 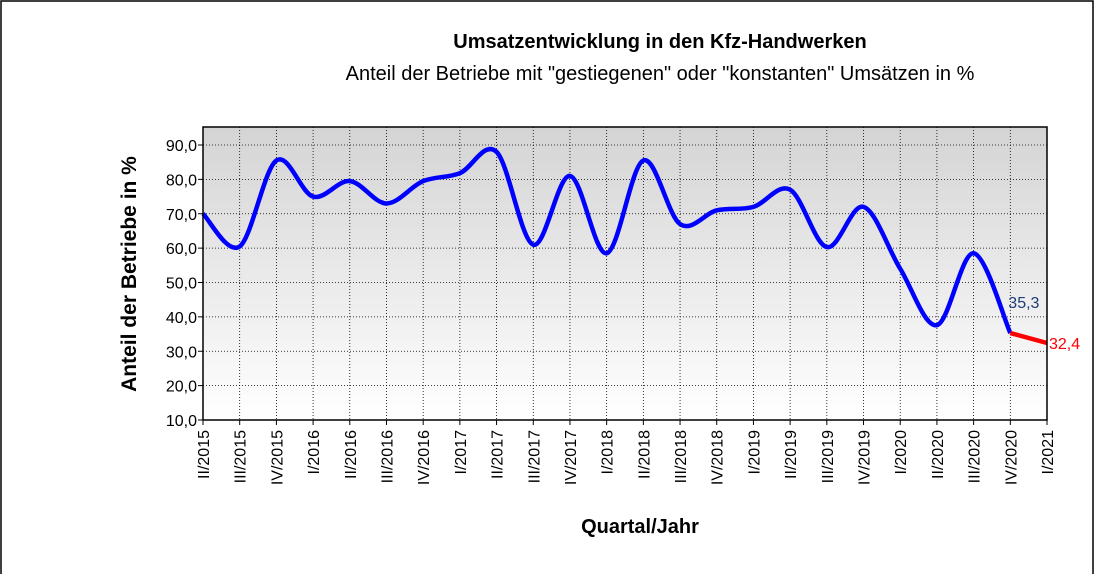 I want to click on x-tick-label: II/2017, so click(x=498, y=454).